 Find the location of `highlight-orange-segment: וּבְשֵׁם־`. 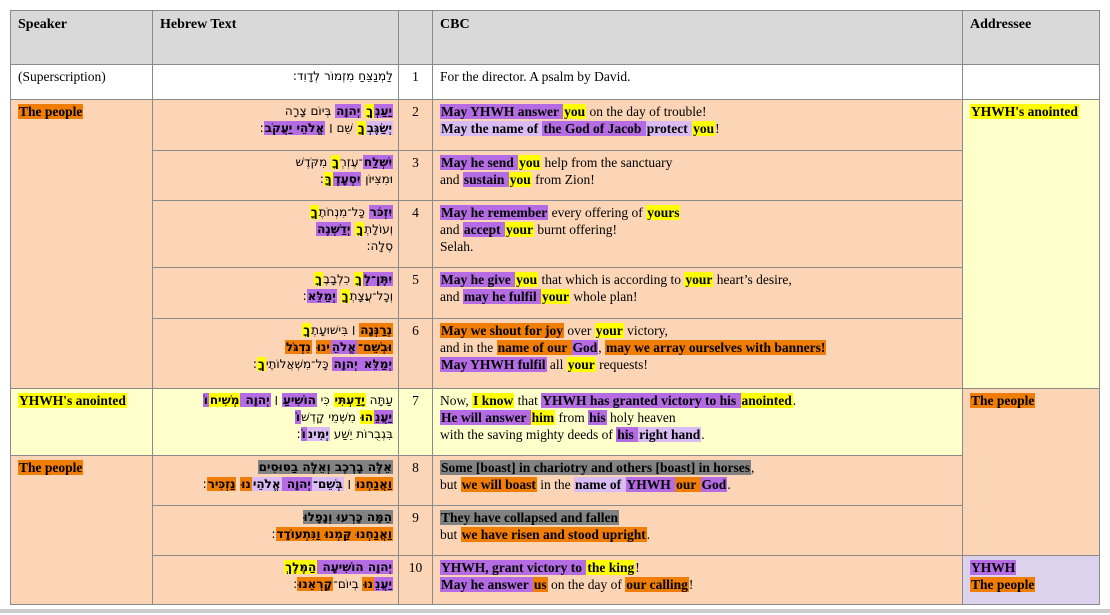

highlight-orange-segment: וּבְשֵׁם־ is located at coordinates (375, 347).